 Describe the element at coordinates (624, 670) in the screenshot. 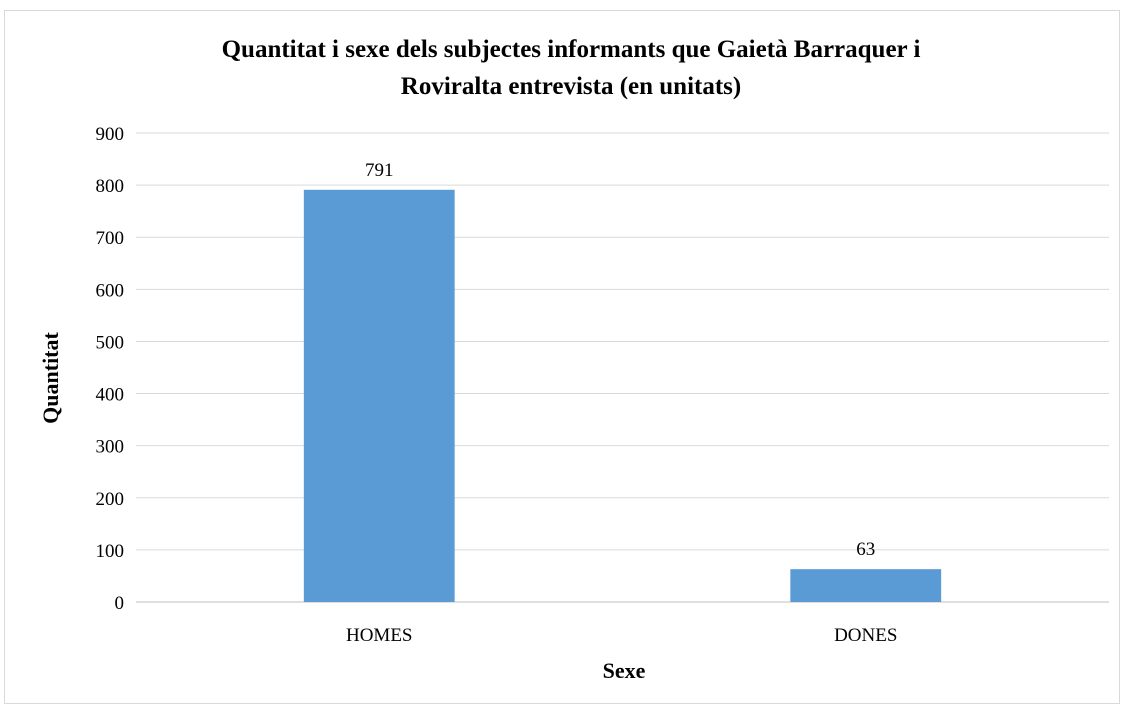

I see `x-axis-title: Sexe` at that location.